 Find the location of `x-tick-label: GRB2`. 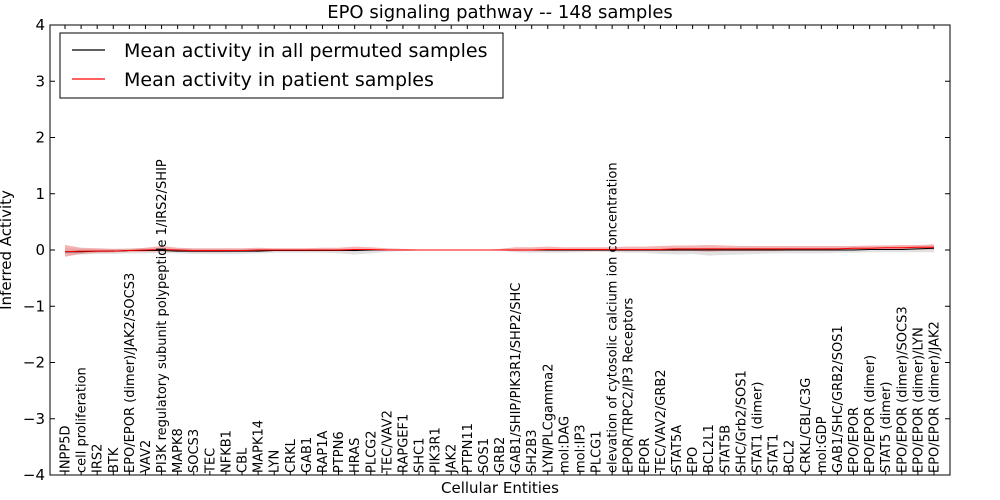

x-tick-label: GRB2 is located at coordinates (500, 455).